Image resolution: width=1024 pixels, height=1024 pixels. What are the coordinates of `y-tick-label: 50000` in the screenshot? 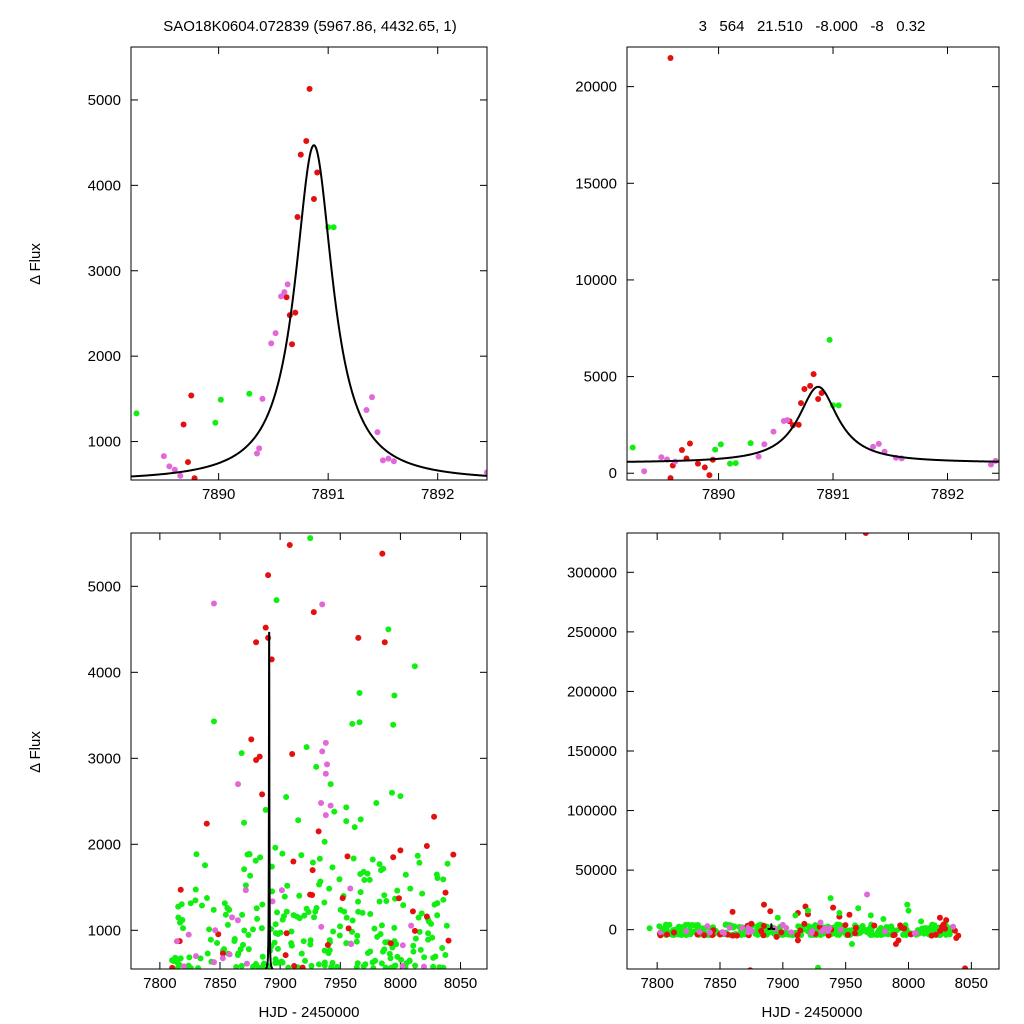 It's located at (596, 870).